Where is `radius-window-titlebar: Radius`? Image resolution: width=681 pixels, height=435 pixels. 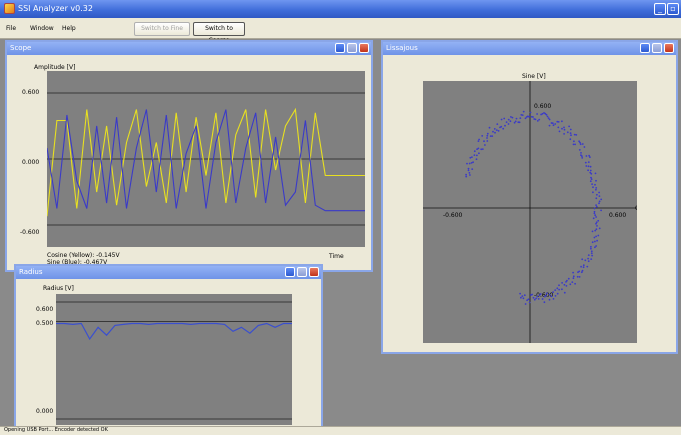
radius-window-titlebar: Radius is located at coordinates (168, 272).